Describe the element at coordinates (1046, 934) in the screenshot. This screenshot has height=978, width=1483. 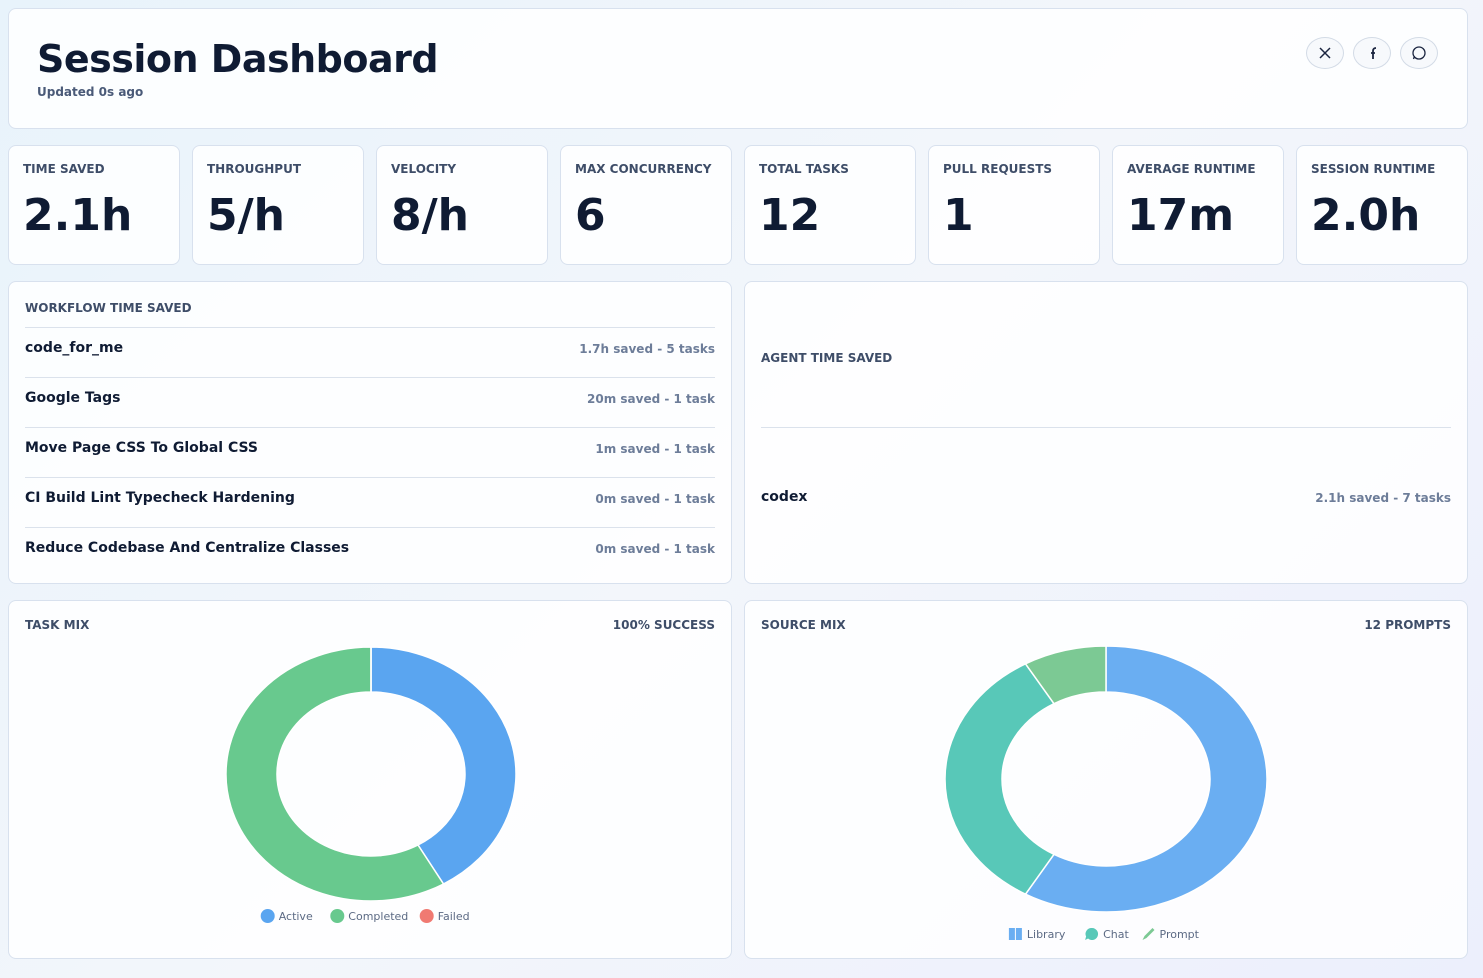
I see `legend-label: Library` at that location.